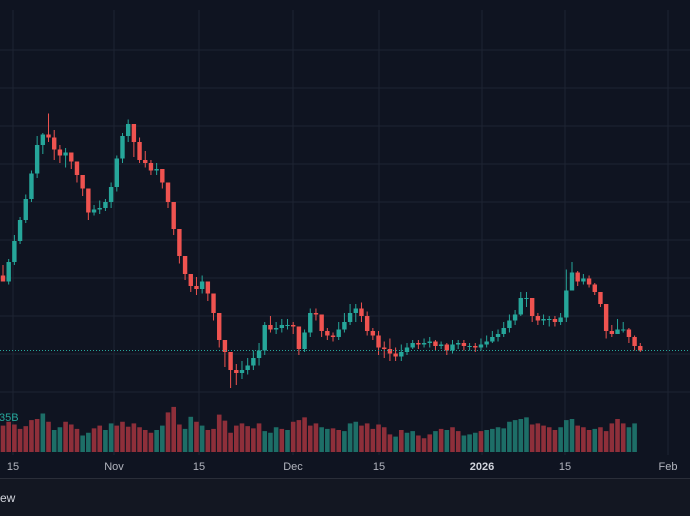 The width and height of the screenshot is (690, 516). What do you see at coordinates (565, 467) in the screenshot?
I see `x-tick-label: 15` at bounding box center [565, 467].